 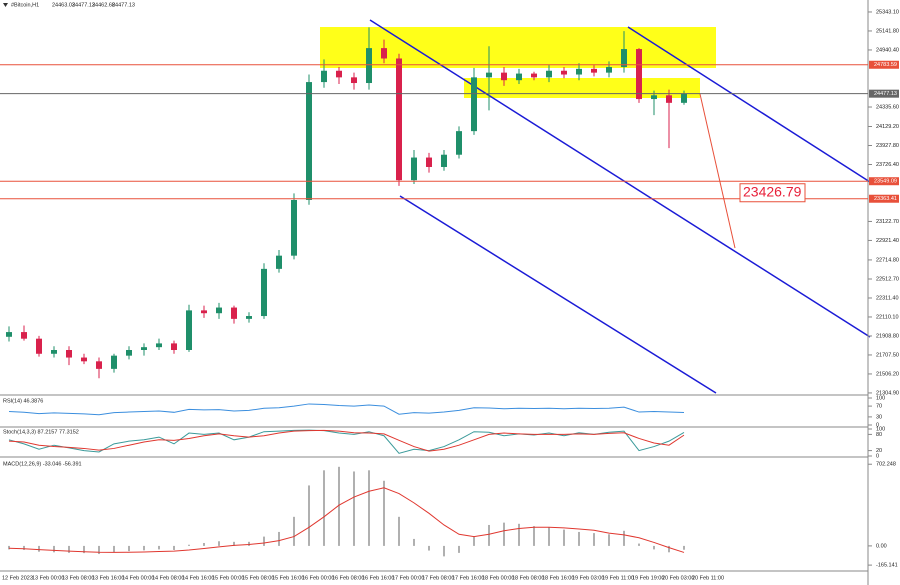 I want to click on y-tick-label: 24940.40, so click(x=887, y=50).